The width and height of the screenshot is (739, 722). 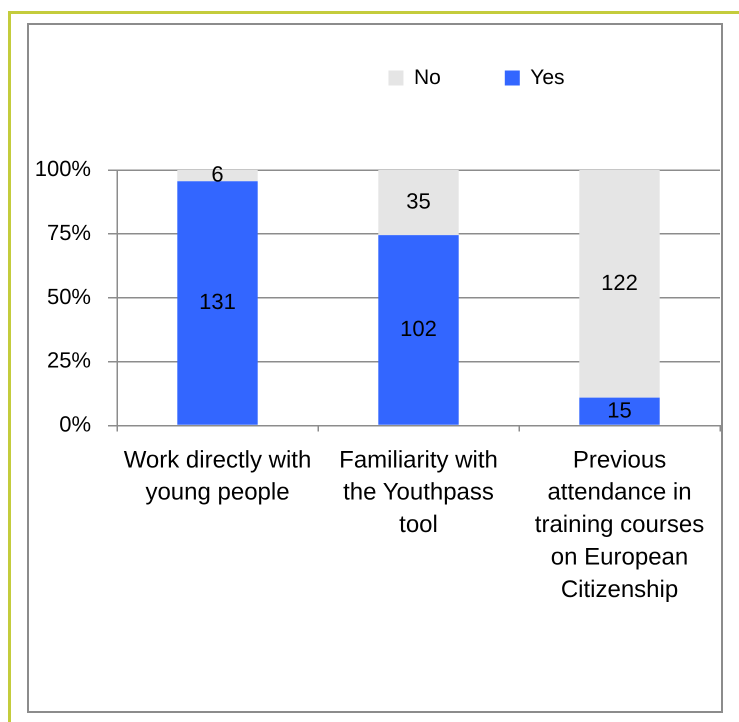 I want to click on y-tick-label: 50%, so click(x=68, y=296).